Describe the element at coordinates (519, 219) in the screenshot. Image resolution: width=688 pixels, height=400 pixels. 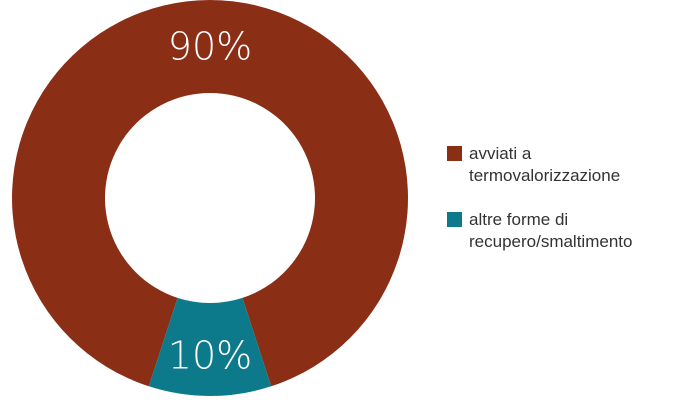
I see `legend-label-line: altre forme di` at that location.